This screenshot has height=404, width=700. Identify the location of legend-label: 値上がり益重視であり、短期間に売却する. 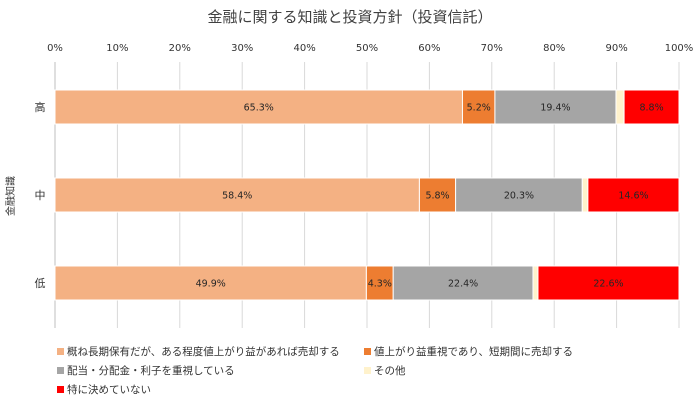
(473, 351).